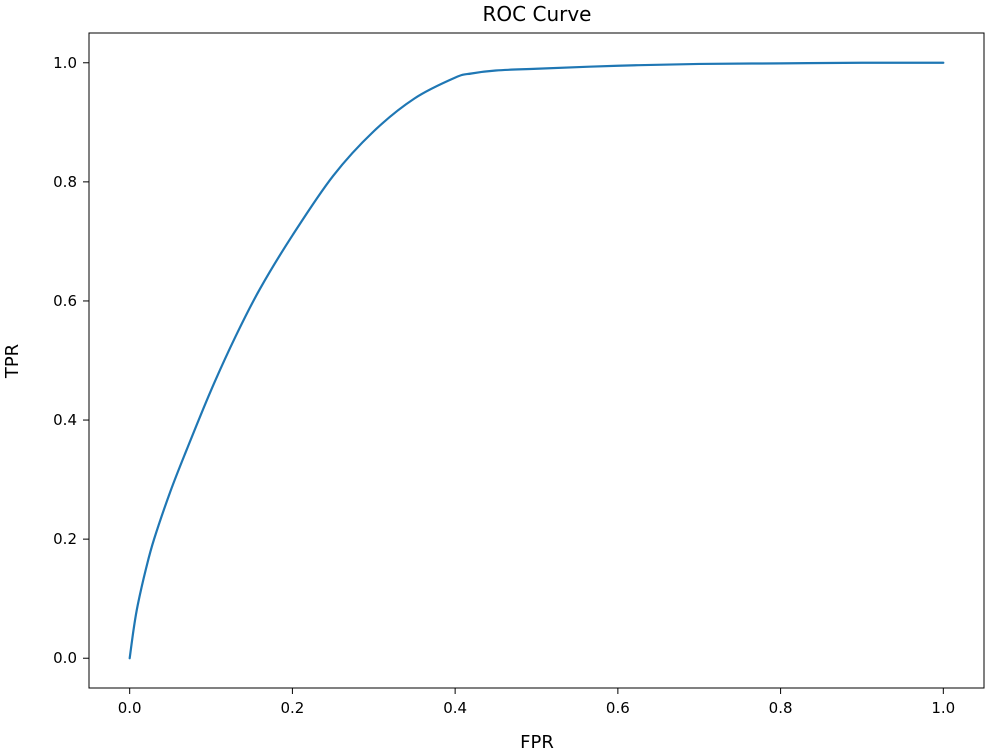 Image resolution: width=990 pixels, height=754 pixels. Describe the element at coordinates (455, 708) in the screenshot. I see `x-tick-label: 0.4` at that location.